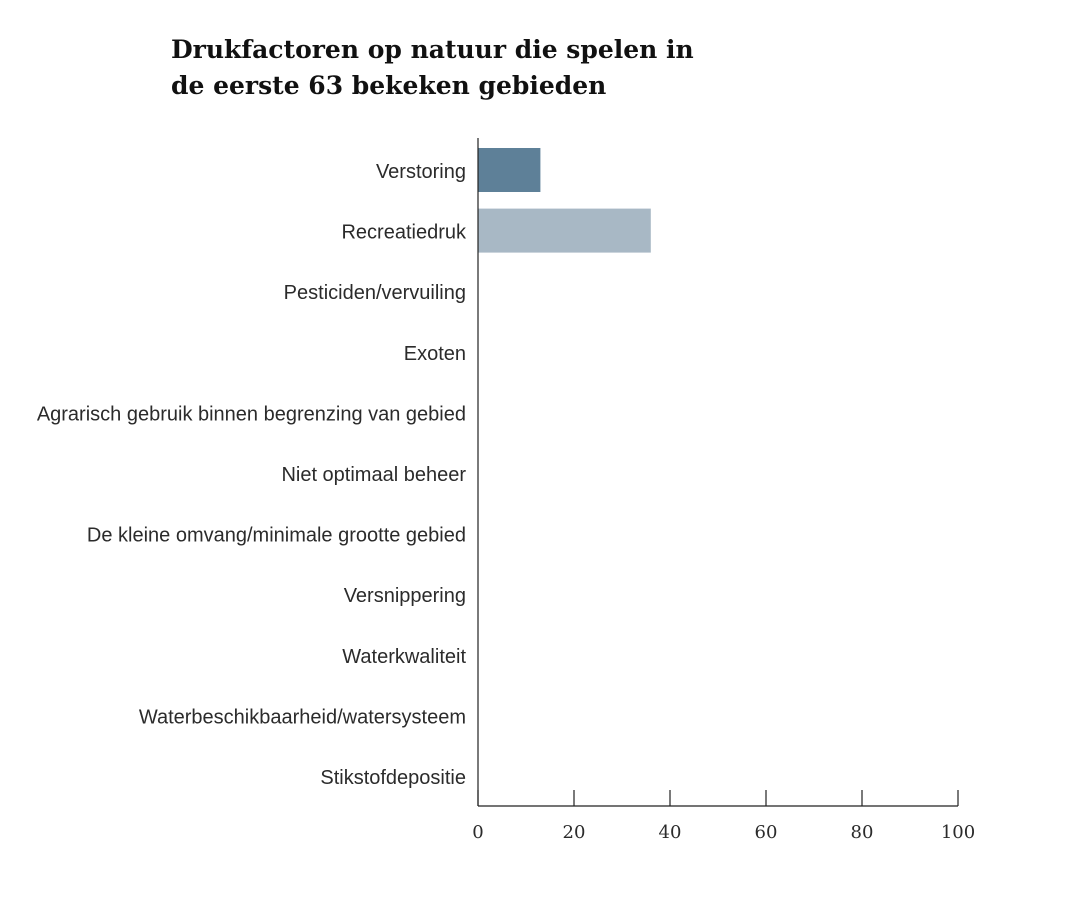  I want to click on x-tick-label: 0, so click(477, 832).